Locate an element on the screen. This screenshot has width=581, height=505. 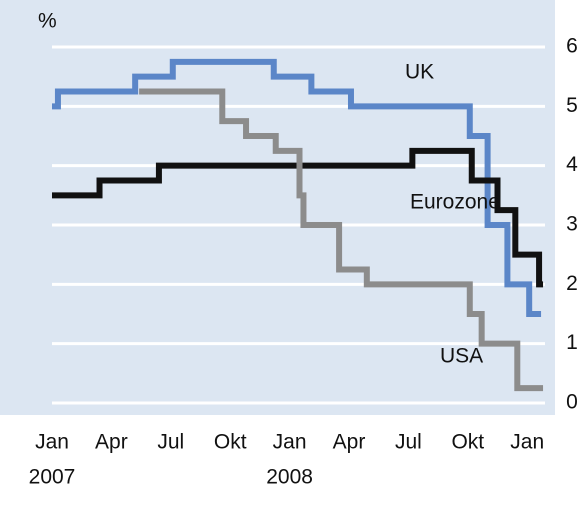
x-year-label: 2008 is located at coordinates (289, 477).